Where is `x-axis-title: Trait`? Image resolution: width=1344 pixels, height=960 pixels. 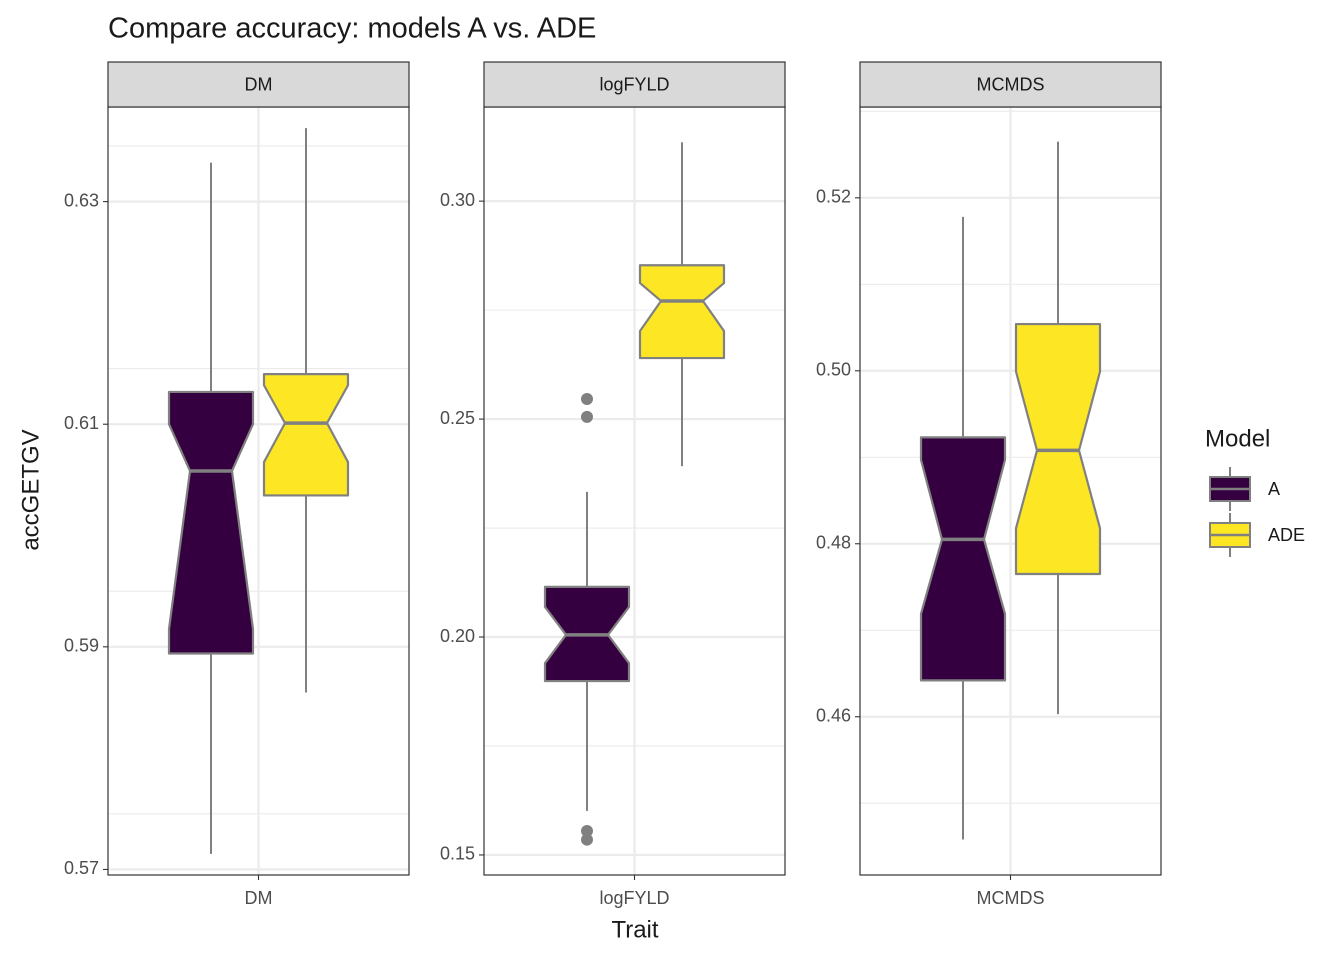 x-axis-title: Trait is located at coordinates (634, 929).